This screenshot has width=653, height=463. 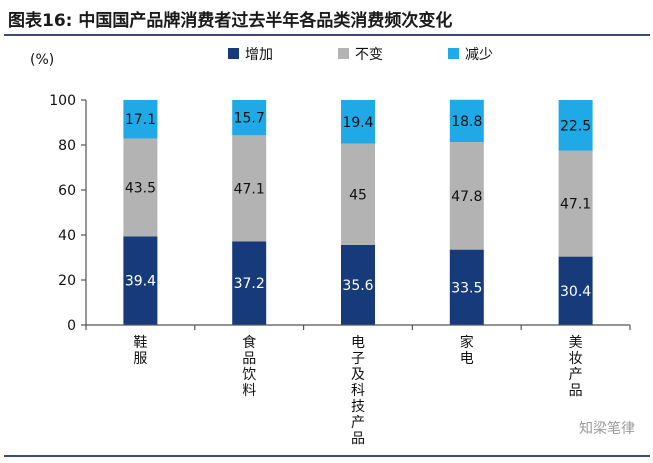 What do you see at coordinates (576, 367) in the screenshot?
I see `x-category-label: 美妆产品` at bounding box center [576, 367].